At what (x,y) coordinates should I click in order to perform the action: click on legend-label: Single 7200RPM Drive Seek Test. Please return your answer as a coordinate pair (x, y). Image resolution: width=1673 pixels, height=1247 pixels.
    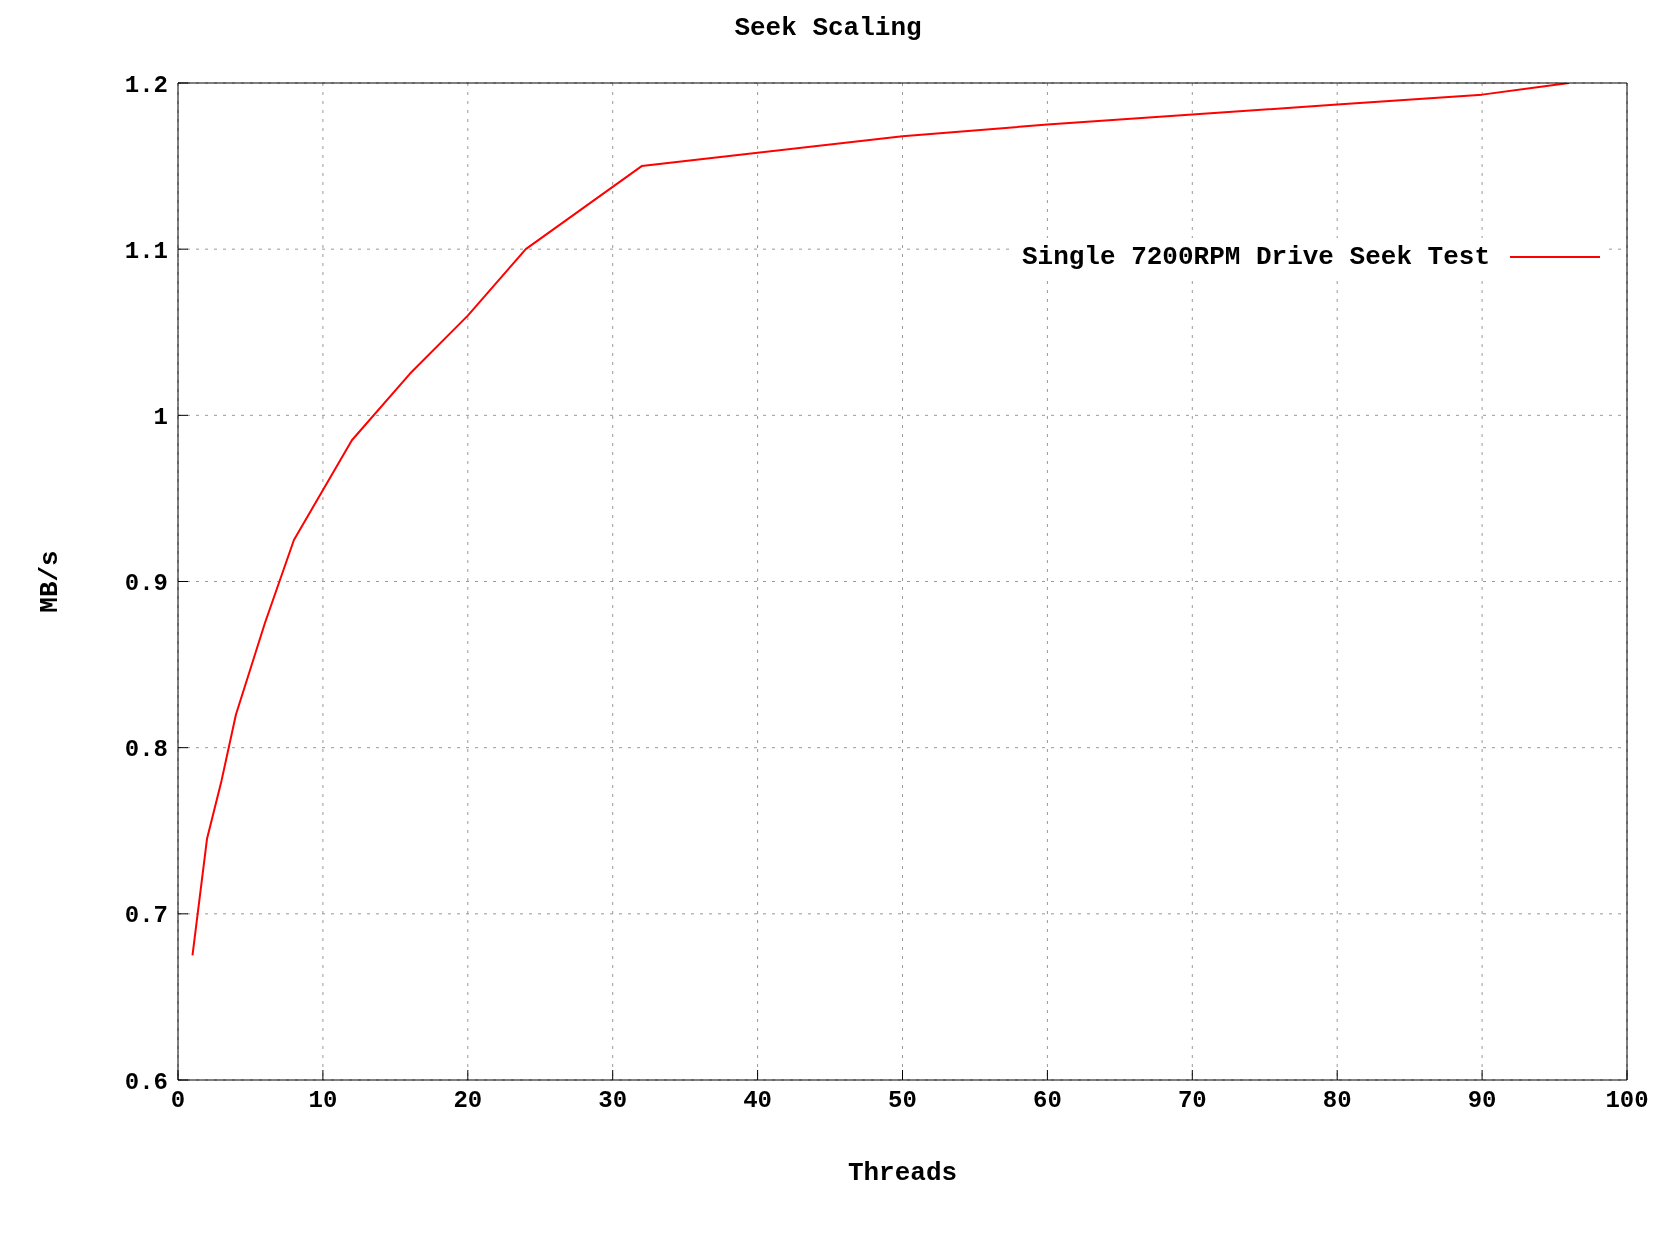
    Looking at the image, I should click on (1255, 257).